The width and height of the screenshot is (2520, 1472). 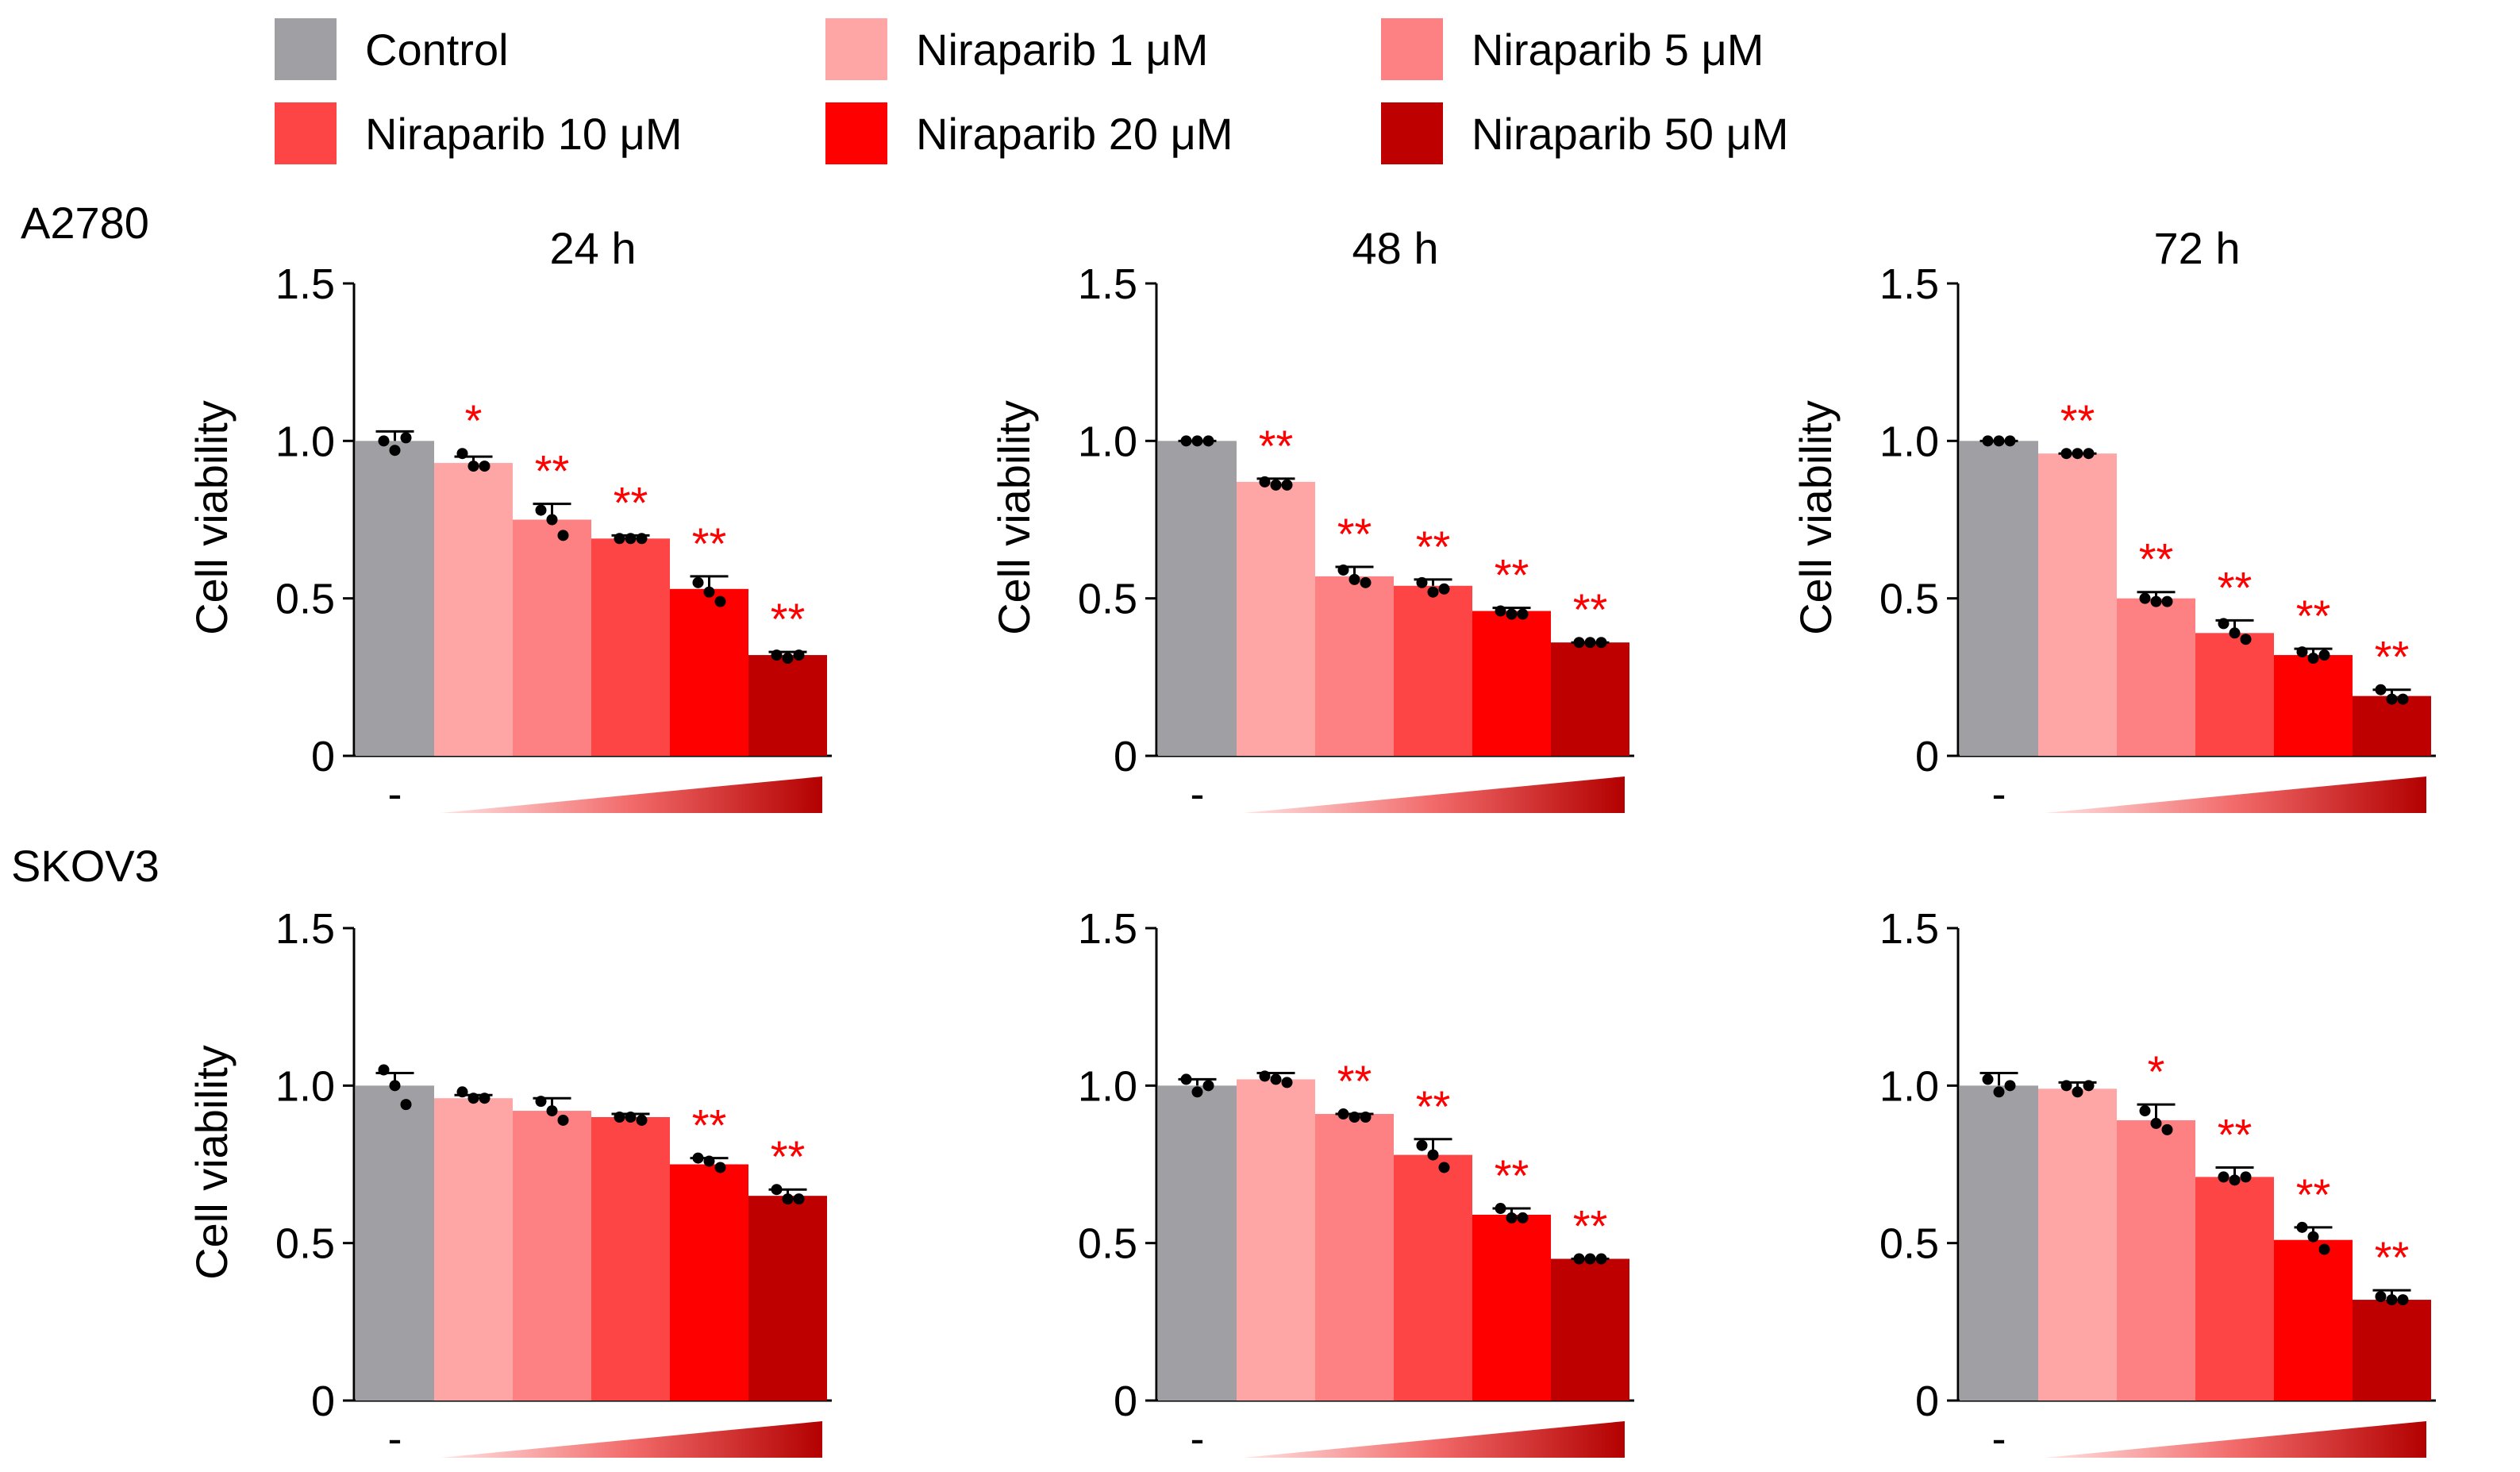 What do you see at coordinates (1395, 248) in the screenshot?
I see `chart-title: 48 h` at bounding box center [1395, 248].